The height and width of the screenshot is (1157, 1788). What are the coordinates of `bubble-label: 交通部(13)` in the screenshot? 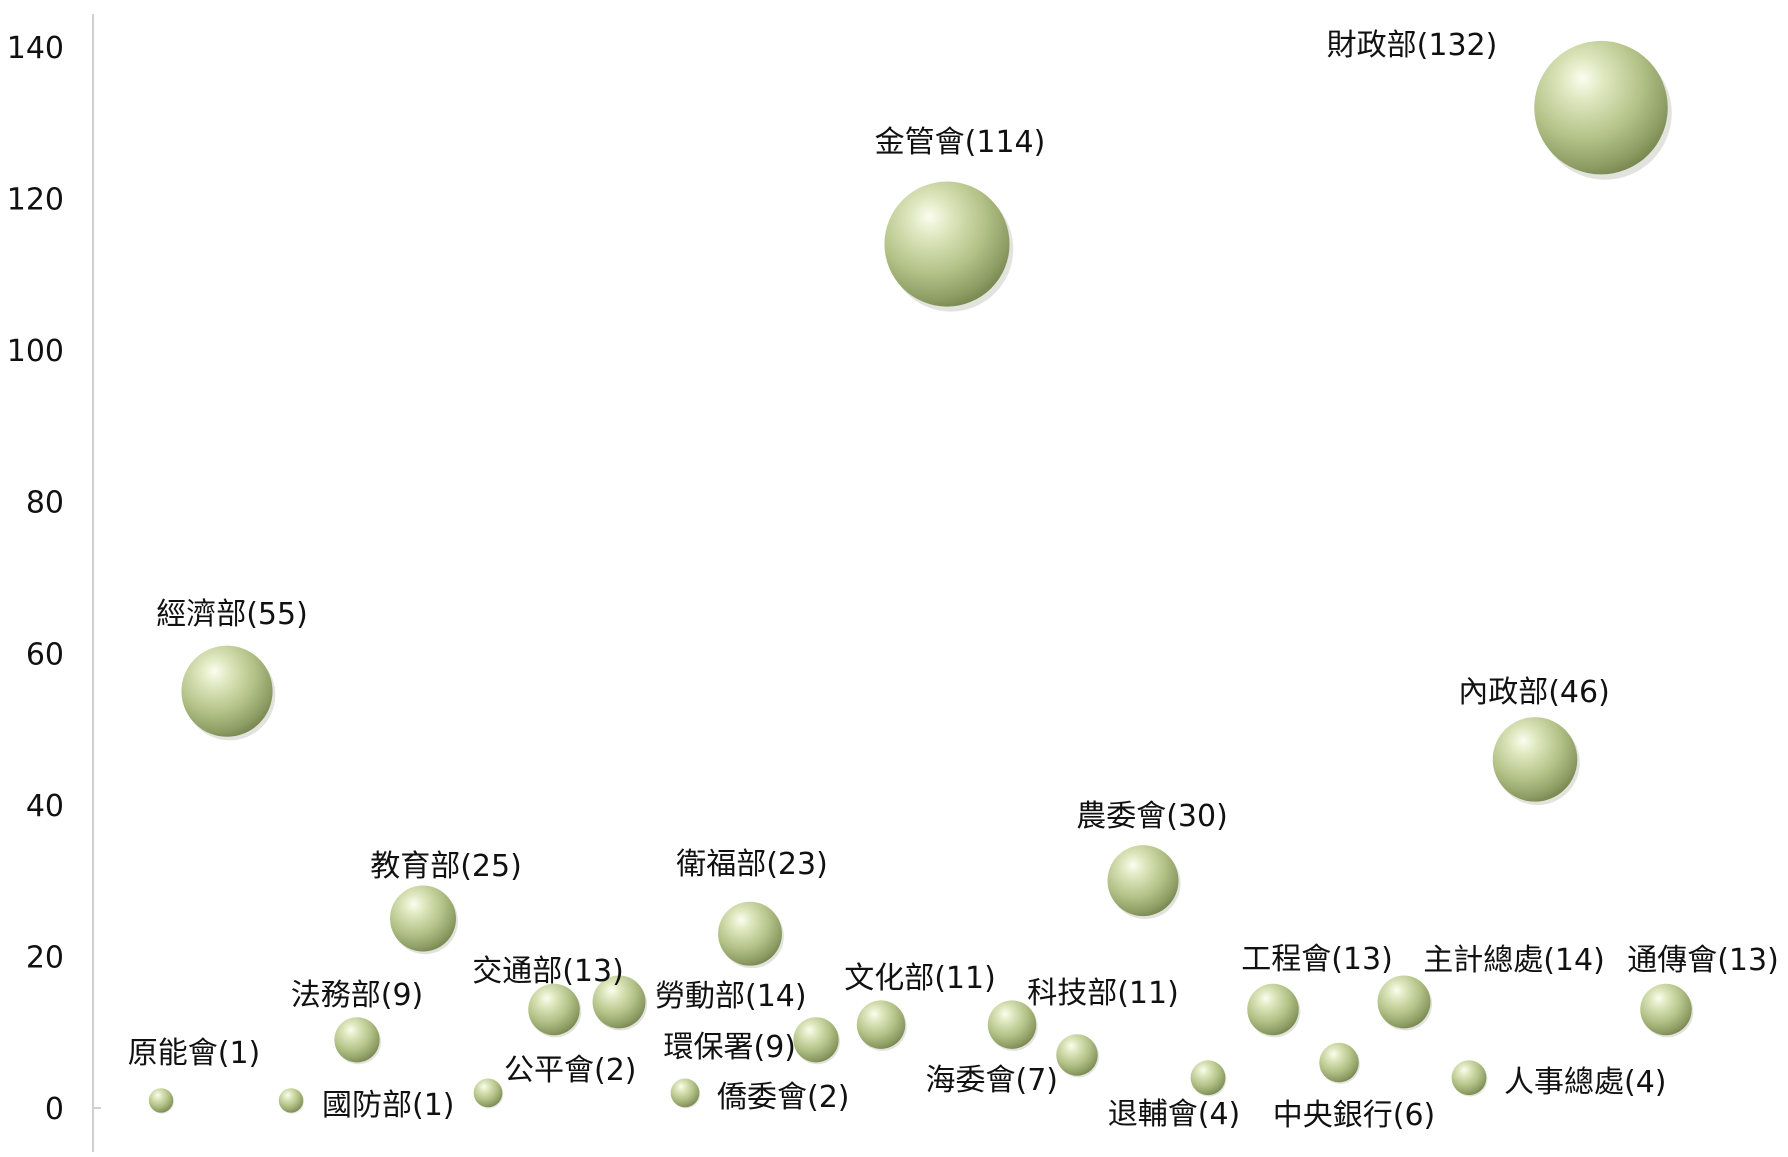 It's located at (548, 971).